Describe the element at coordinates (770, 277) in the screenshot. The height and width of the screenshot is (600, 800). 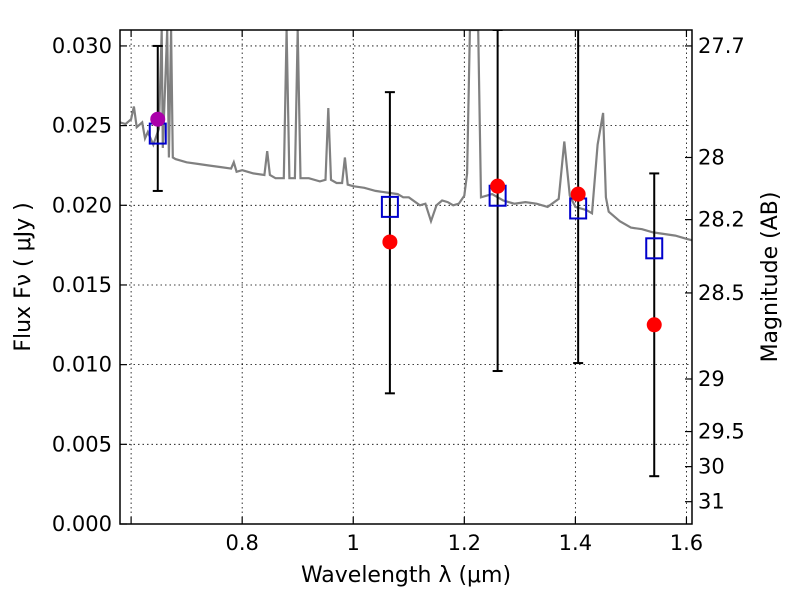
I see `y2-axis-label: Magnitude (AB)` at that location.